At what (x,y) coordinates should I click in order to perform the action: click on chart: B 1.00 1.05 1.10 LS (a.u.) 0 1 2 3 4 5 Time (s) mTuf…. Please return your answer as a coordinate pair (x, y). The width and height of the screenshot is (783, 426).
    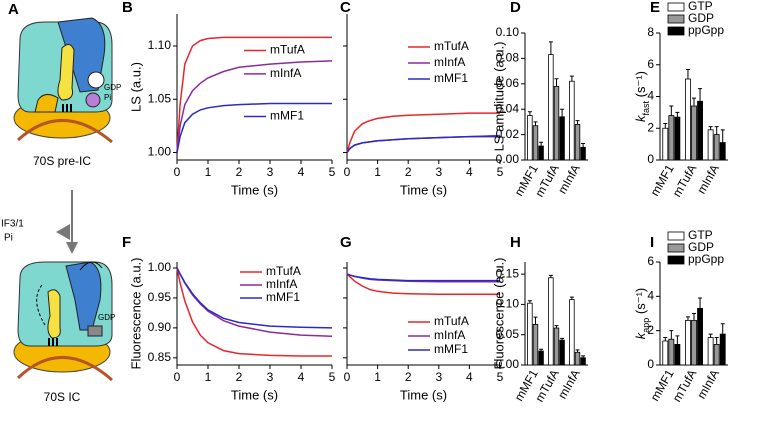
    Looking at the image, I should click on (229, 98).